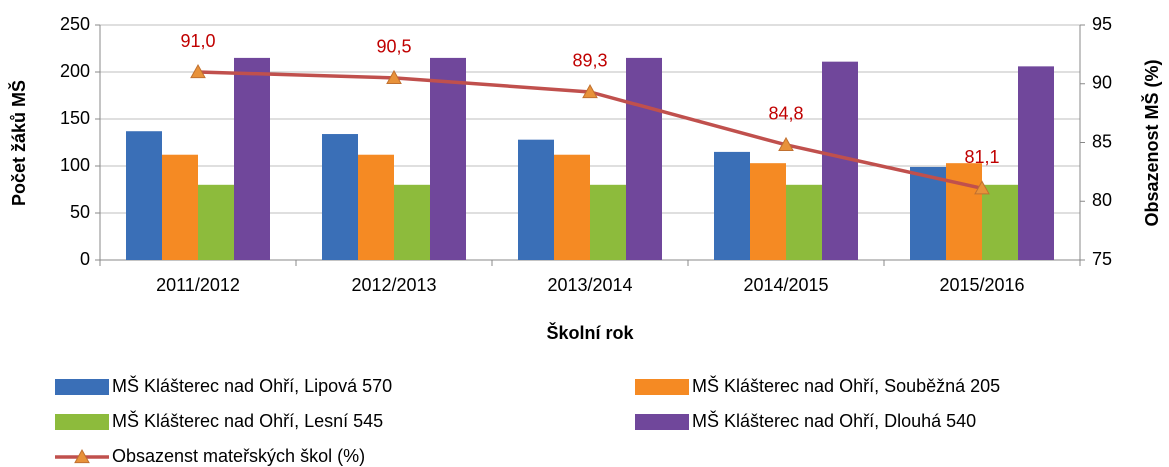  I want to click on y-tick-label: 250, so click(75, 24).